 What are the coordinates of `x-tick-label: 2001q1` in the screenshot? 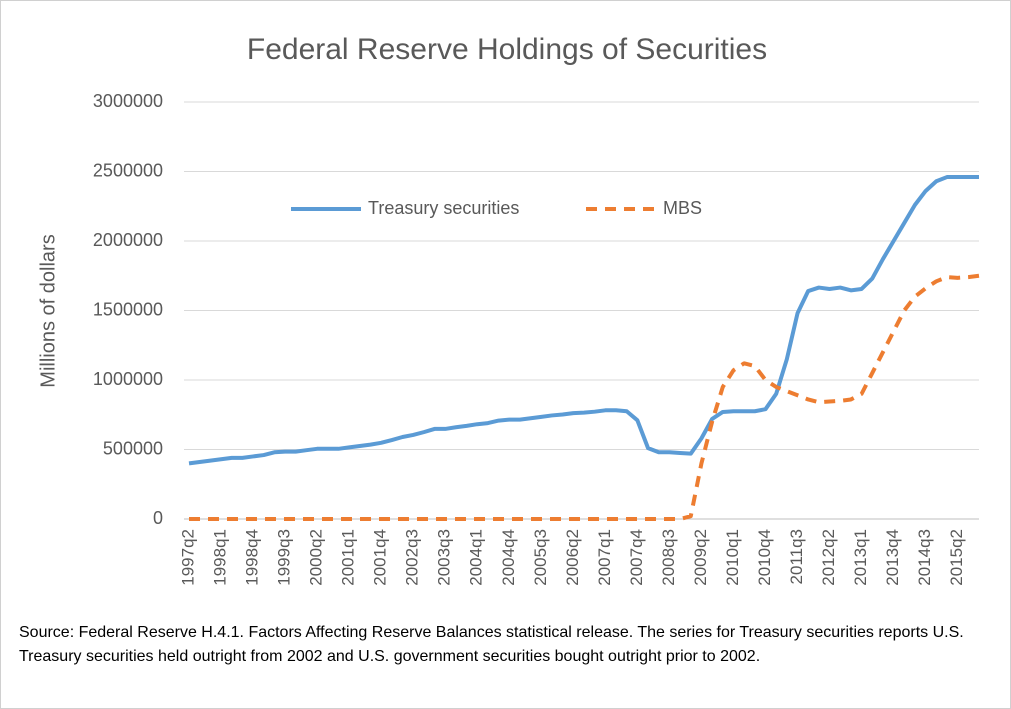 It's located at (348, 557).